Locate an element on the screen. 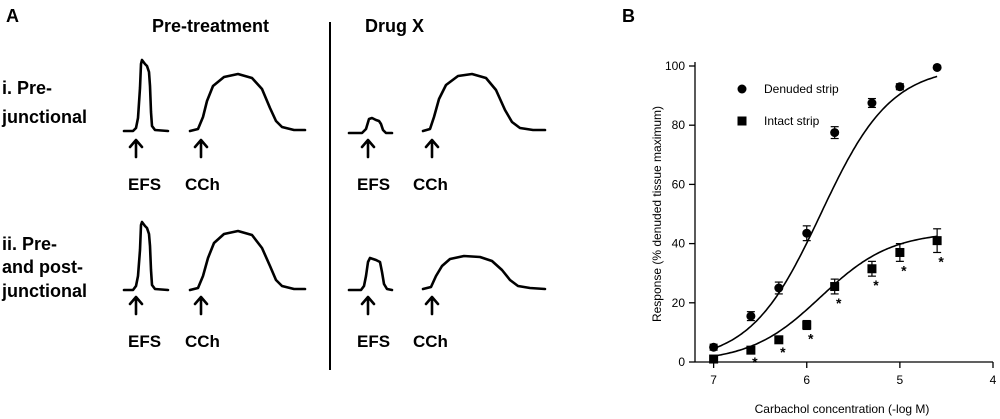 This screenshot has width=1000, height=419. x-tick-label: 4 is located at coordinates (993, 380).